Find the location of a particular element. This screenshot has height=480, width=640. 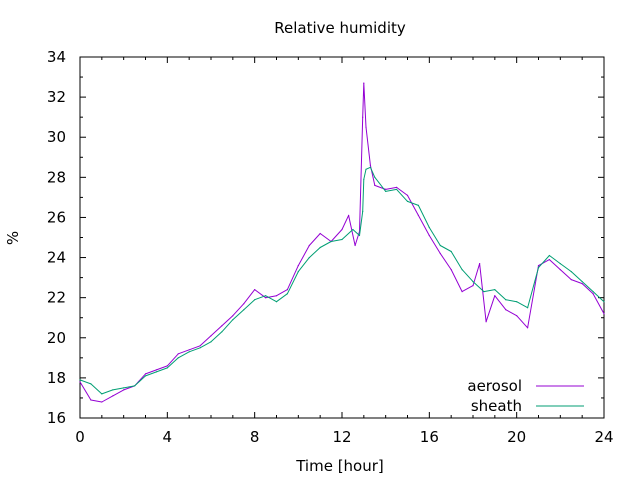

y-tick-label: 16 is located at coordinates (56, 418).